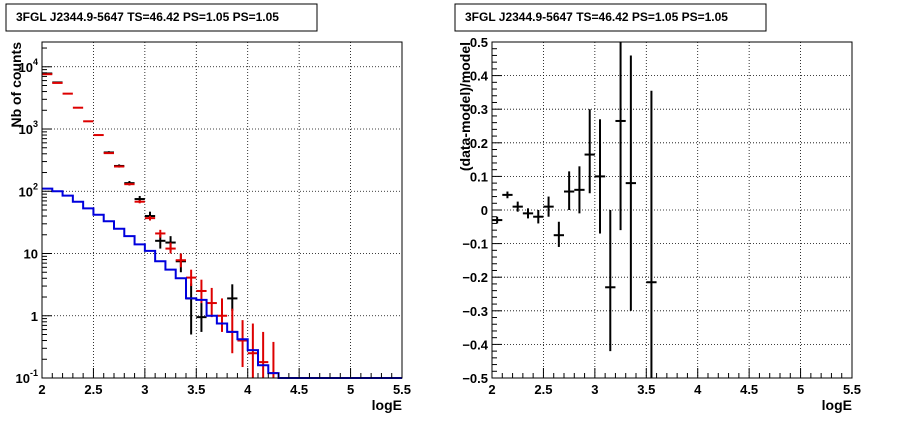 Image resolution: width=898 pixels, height=421 pixels. What do you see at coordinates (402, 389) in the screenshot?
I see `counts-x-tick-label: 5.5` at bounding box center [402, 389].